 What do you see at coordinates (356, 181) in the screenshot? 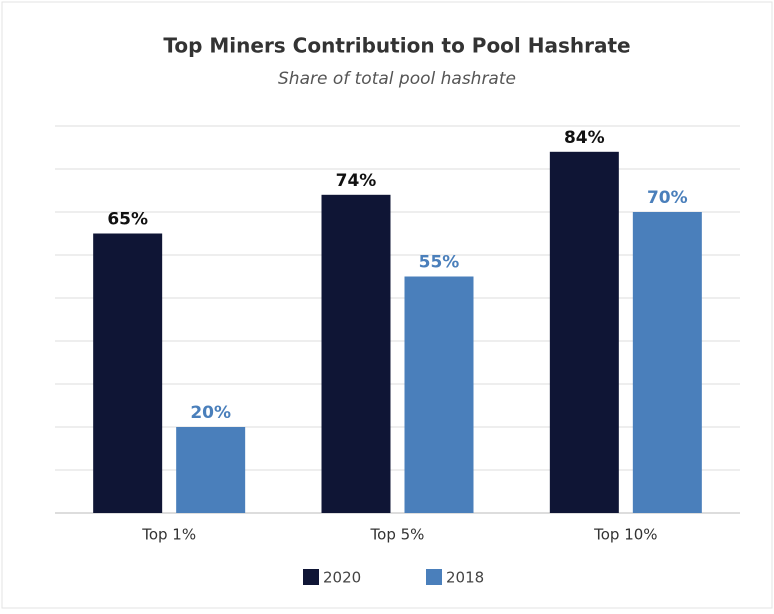
I see `data-label: 74%` at bounding box center [356, 181].